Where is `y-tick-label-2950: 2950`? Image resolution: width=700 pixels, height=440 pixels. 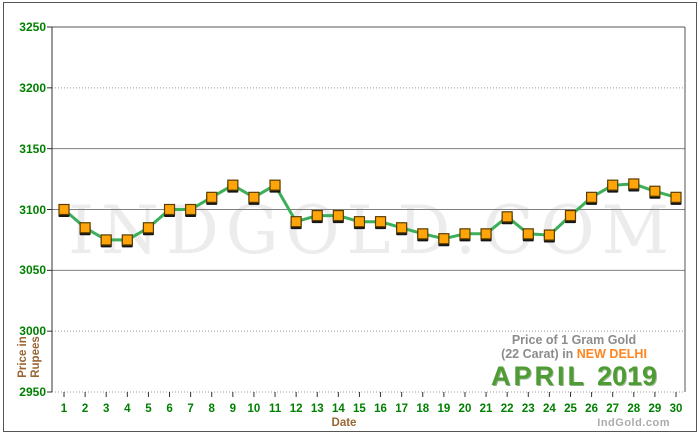
y-tick-label-2950: 2950 is located at coordinates (32, 392).